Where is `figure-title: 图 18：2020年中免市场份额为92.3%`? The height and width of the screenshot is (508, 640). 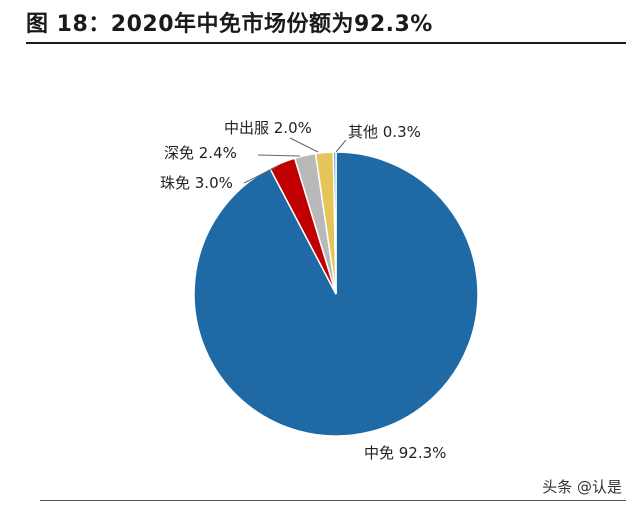
figure-title: 图 18：2020年中免市场份额为92.3% is located at coordinates (229, 24).